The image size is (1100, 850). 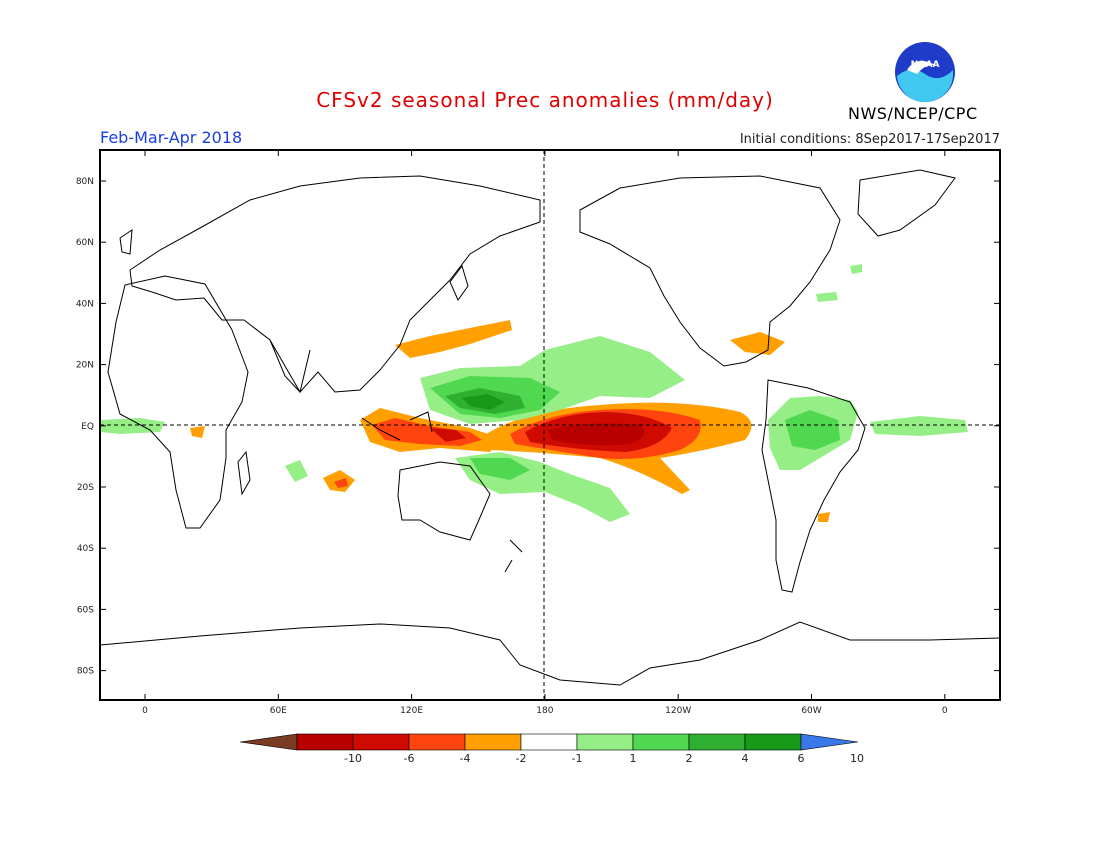 What do you see at coordinates (757, 343) in the screenshot?
I see `anomaly-orange-caribbean` at bounding box center [757, 343].